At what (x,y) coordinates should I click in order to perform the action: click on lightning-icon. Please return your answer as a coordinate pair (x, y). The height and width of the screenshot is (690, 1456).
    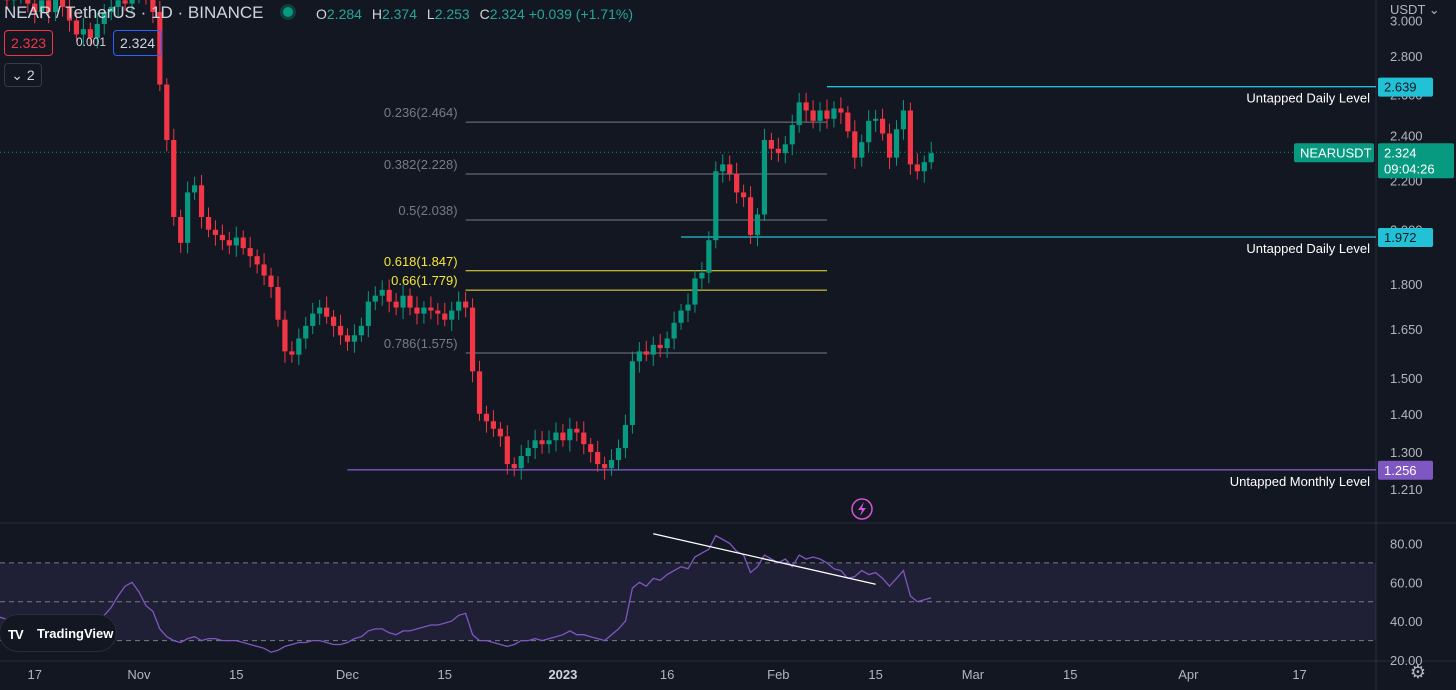
    Looking at the image, I should click on (862, 509).